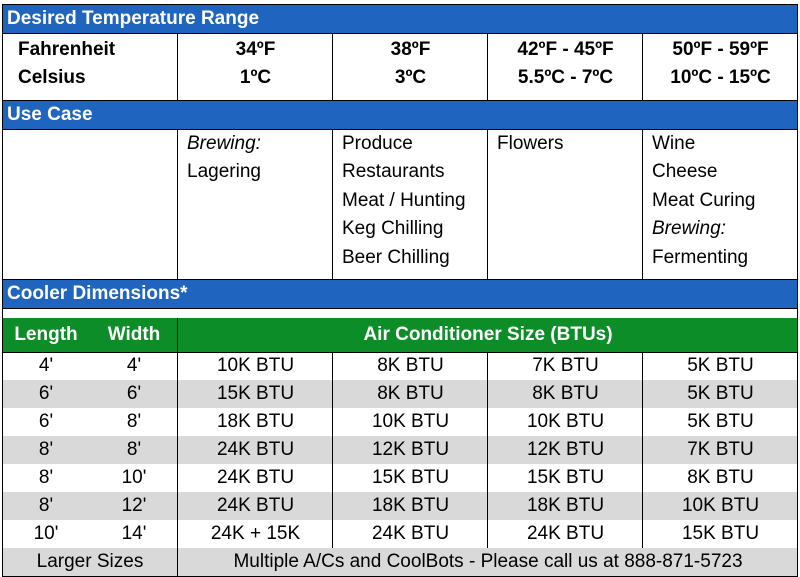  What do you see at coordinates (134, 533) in the screenshot?
I see `width-cell: 14'` at bounding box center [134, 533].